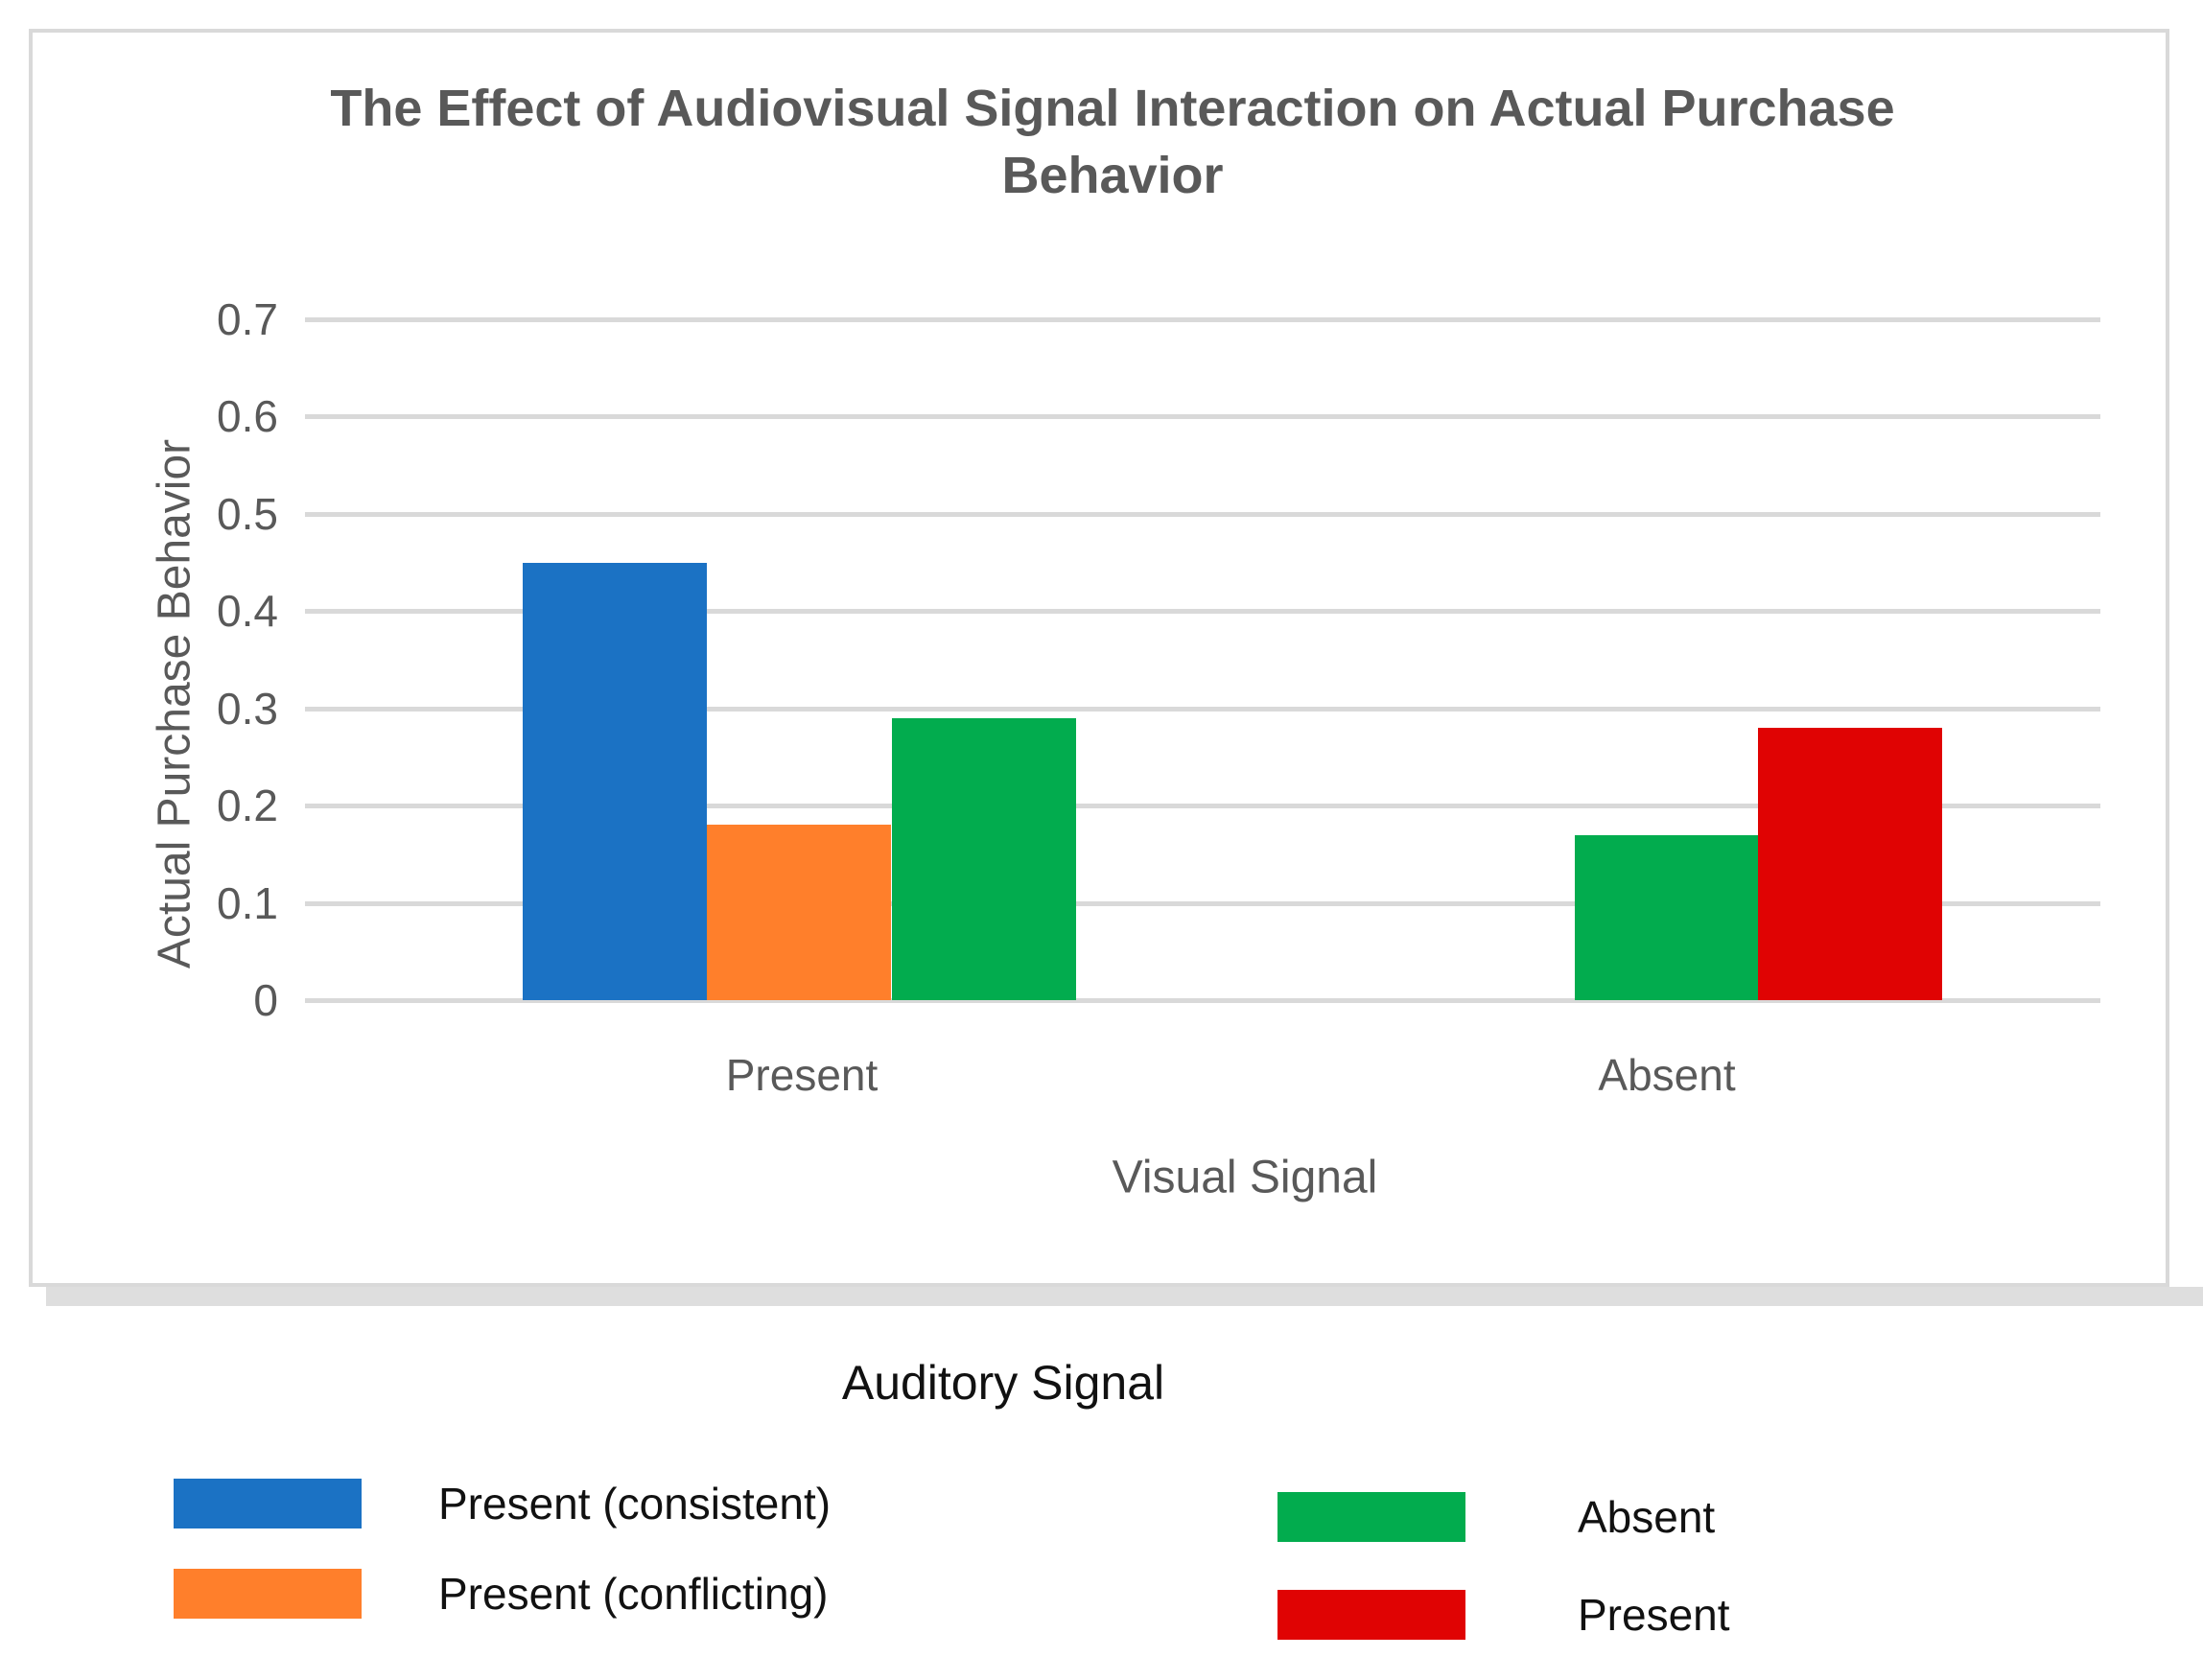 The width and height of the screenshot is (2203, 1680). I want to click on y-tick-label: 0.7, so click(247, 318).